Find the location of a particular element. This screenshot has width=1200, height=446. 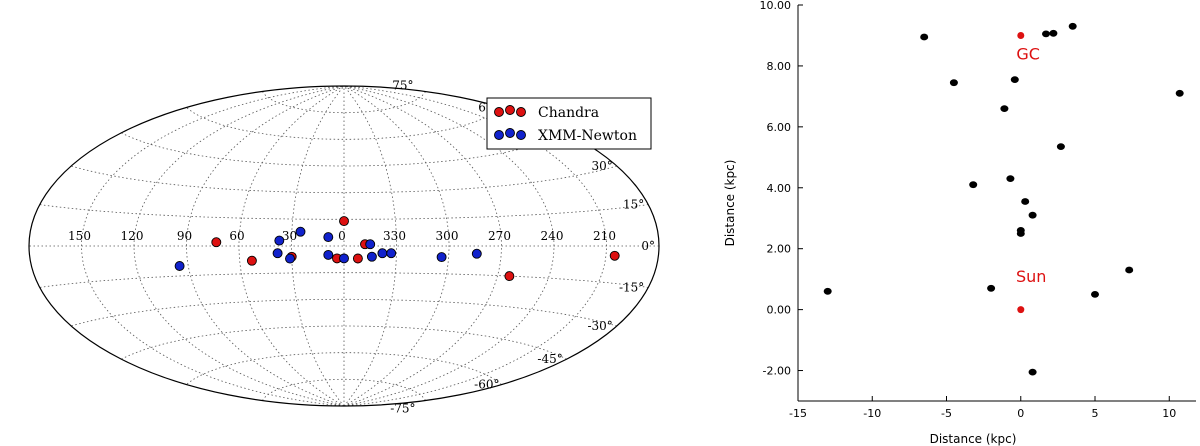

latitude-tick-label: -60° is located at coordinates (486, 385).